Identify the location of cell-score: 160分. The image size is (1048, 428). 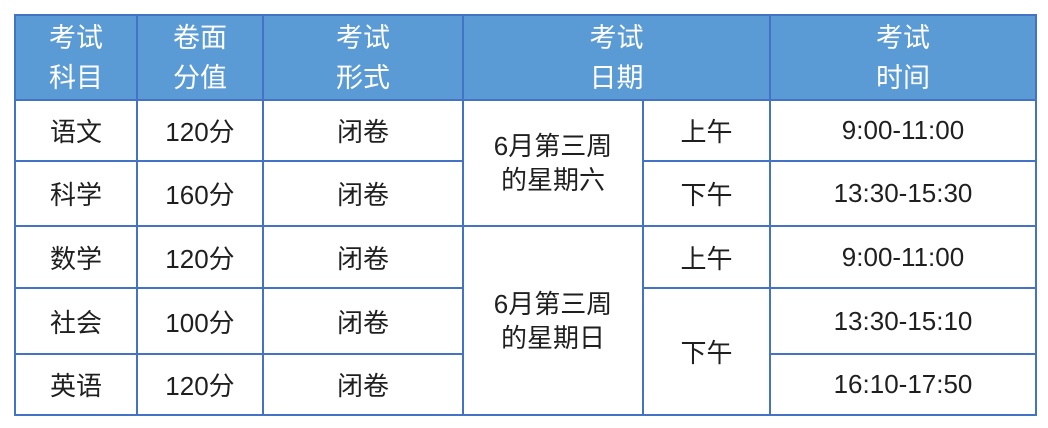
(200, 193).